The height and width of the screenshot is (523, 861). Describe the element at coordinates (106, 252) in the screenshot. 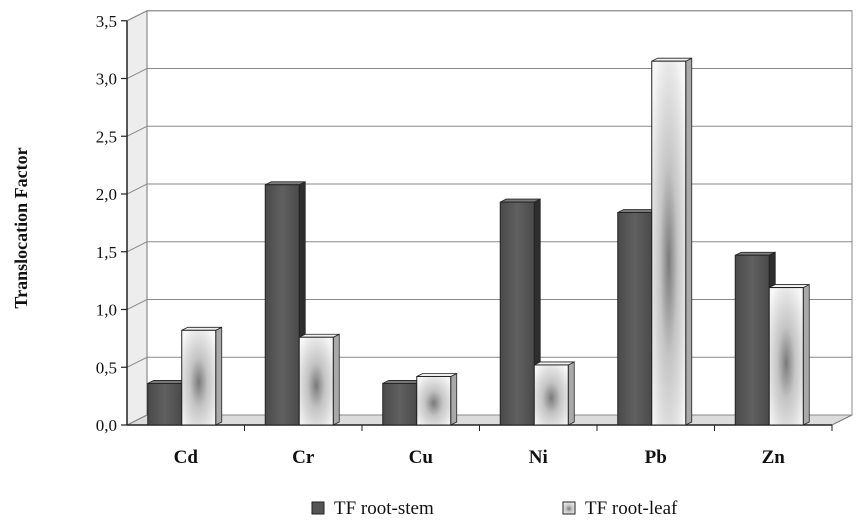

I see `y-tick-label: 1,5` at that location.